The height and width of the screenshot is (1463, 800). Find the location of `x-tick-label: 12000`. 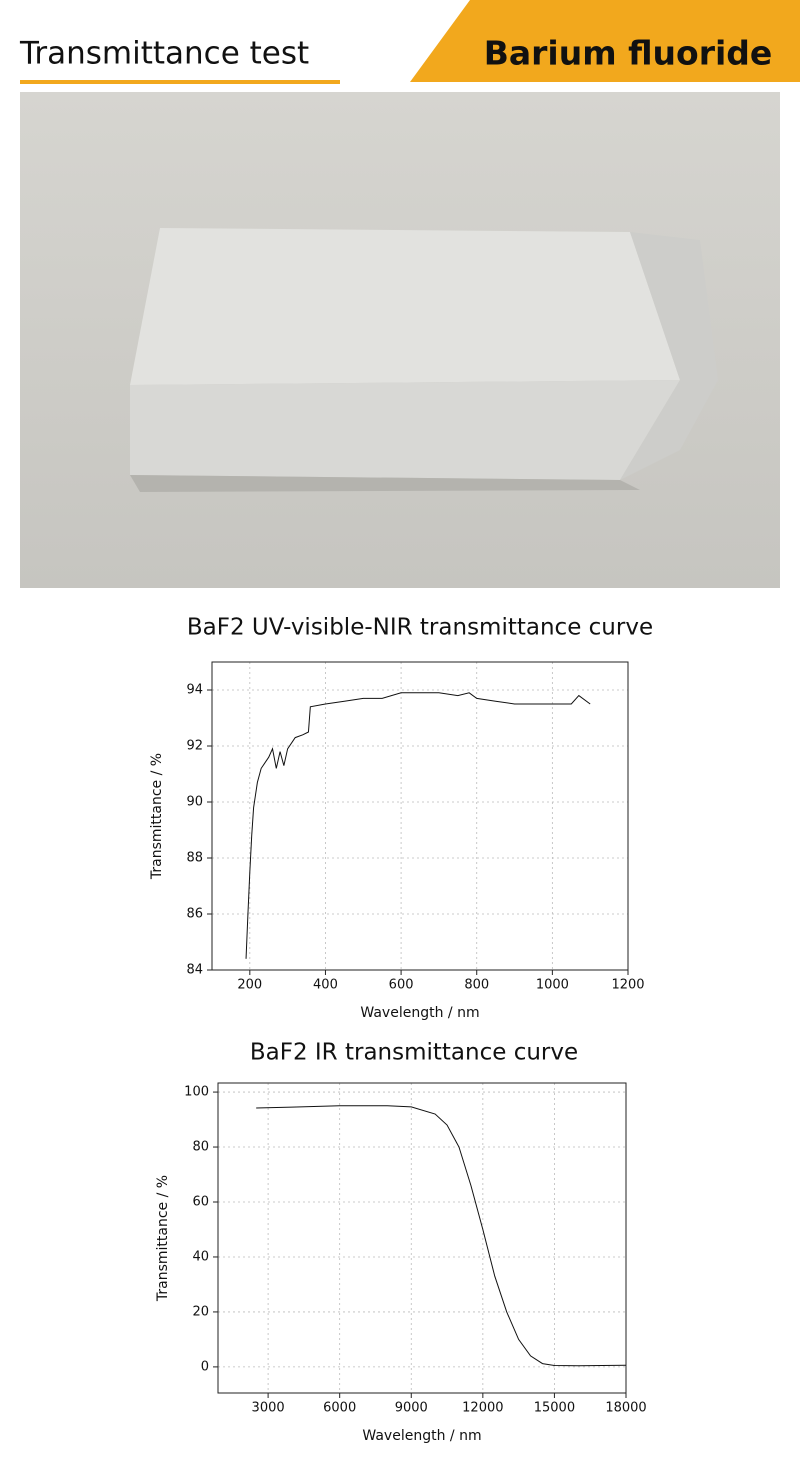

x-tick-label: 12000 is located at coordinates (482, 1408).